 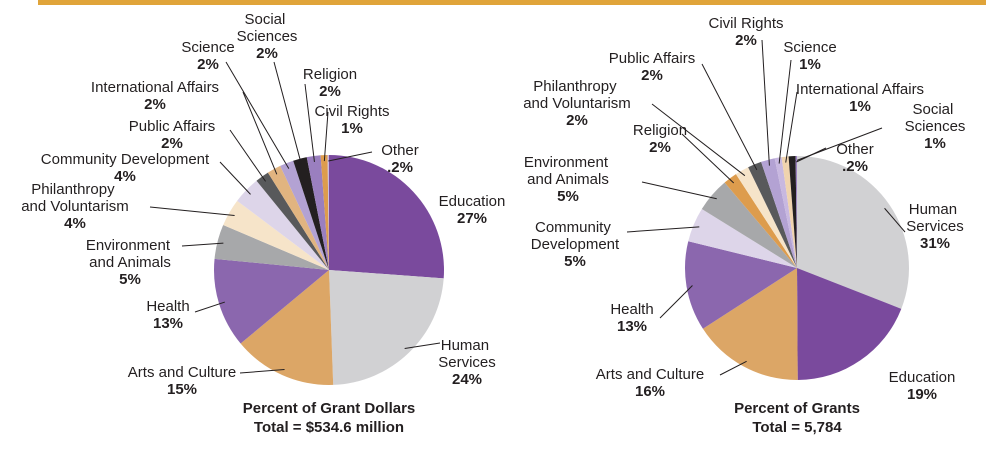 What do you see at coordinates (329, 408) in the screenshot?
I see `chart-title: Percent of Grant Dollars` at bounding box center [329, 408].